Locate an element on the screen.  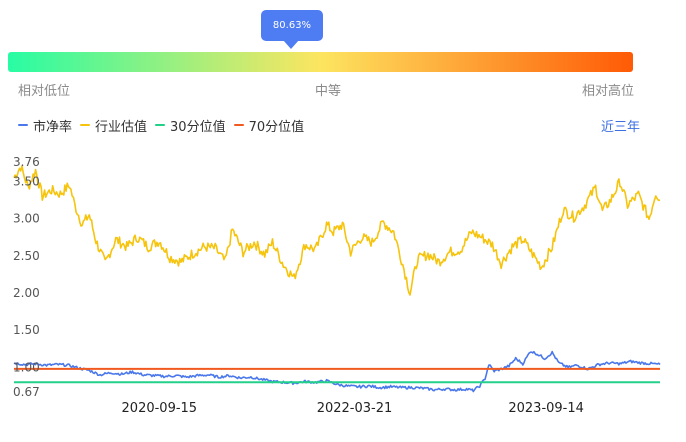
y-tick-label-5: 3.00 is located at coordinates (26, 219).